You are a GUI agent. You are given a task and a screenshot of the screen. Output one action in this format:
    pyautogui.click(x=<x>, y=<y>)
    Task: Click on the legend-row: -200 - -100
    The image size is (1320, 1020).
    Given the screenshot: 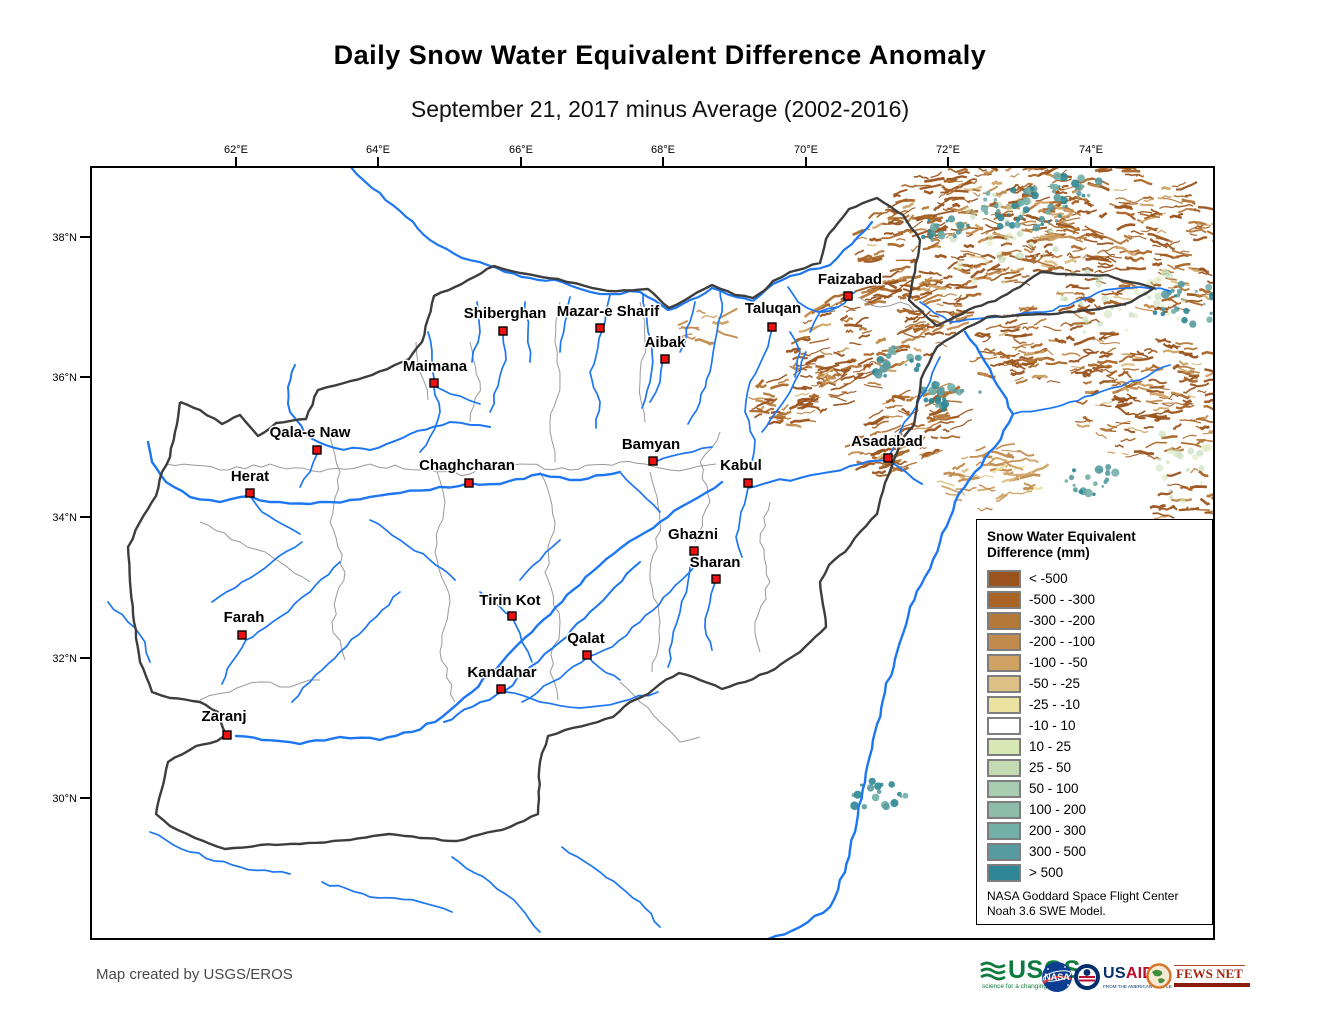 What is the action you would take?
    pyautogui.click(x=1099, y=641)
    